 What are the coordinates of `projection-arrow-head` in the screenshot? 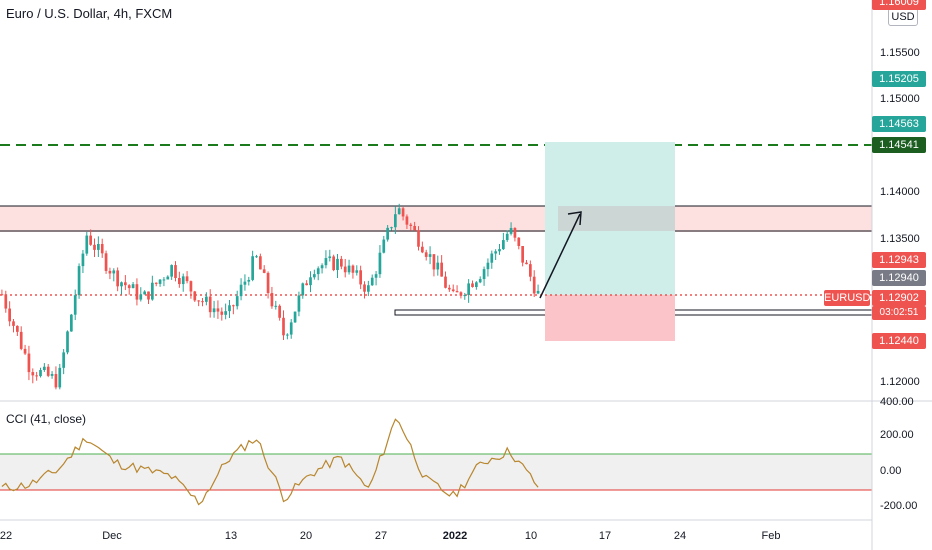 It's located at (574, 218).